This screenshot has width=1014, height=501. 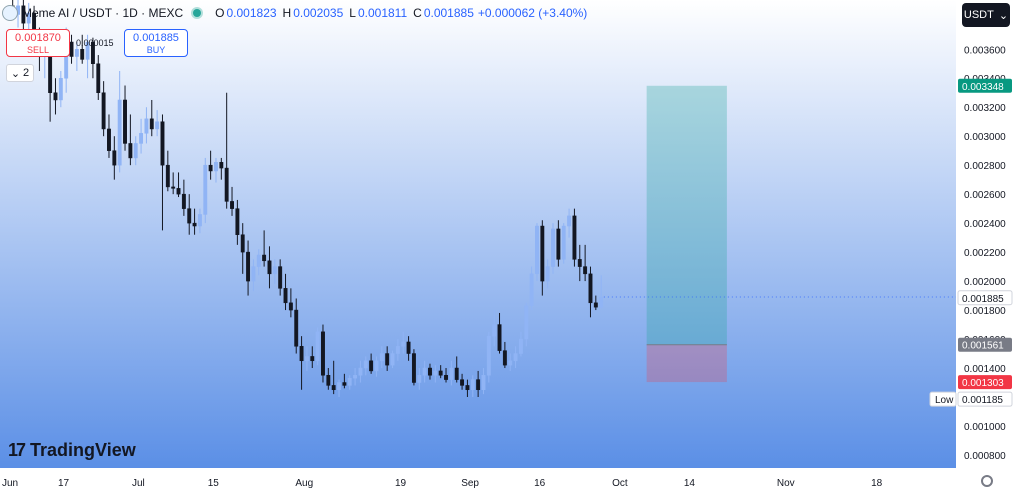 I want to click on gear-icon, so click(x=987, y=481).